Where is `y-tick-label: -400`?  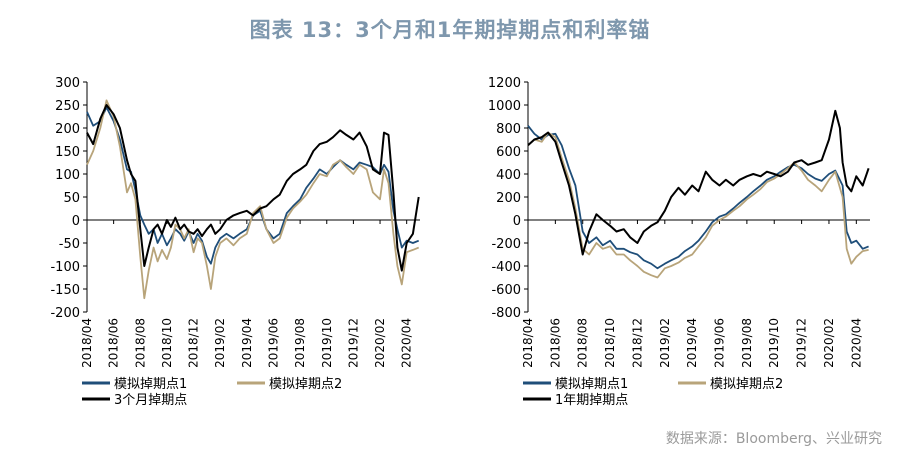 y-tick-label: -400 is located at coordinates (506, 267).